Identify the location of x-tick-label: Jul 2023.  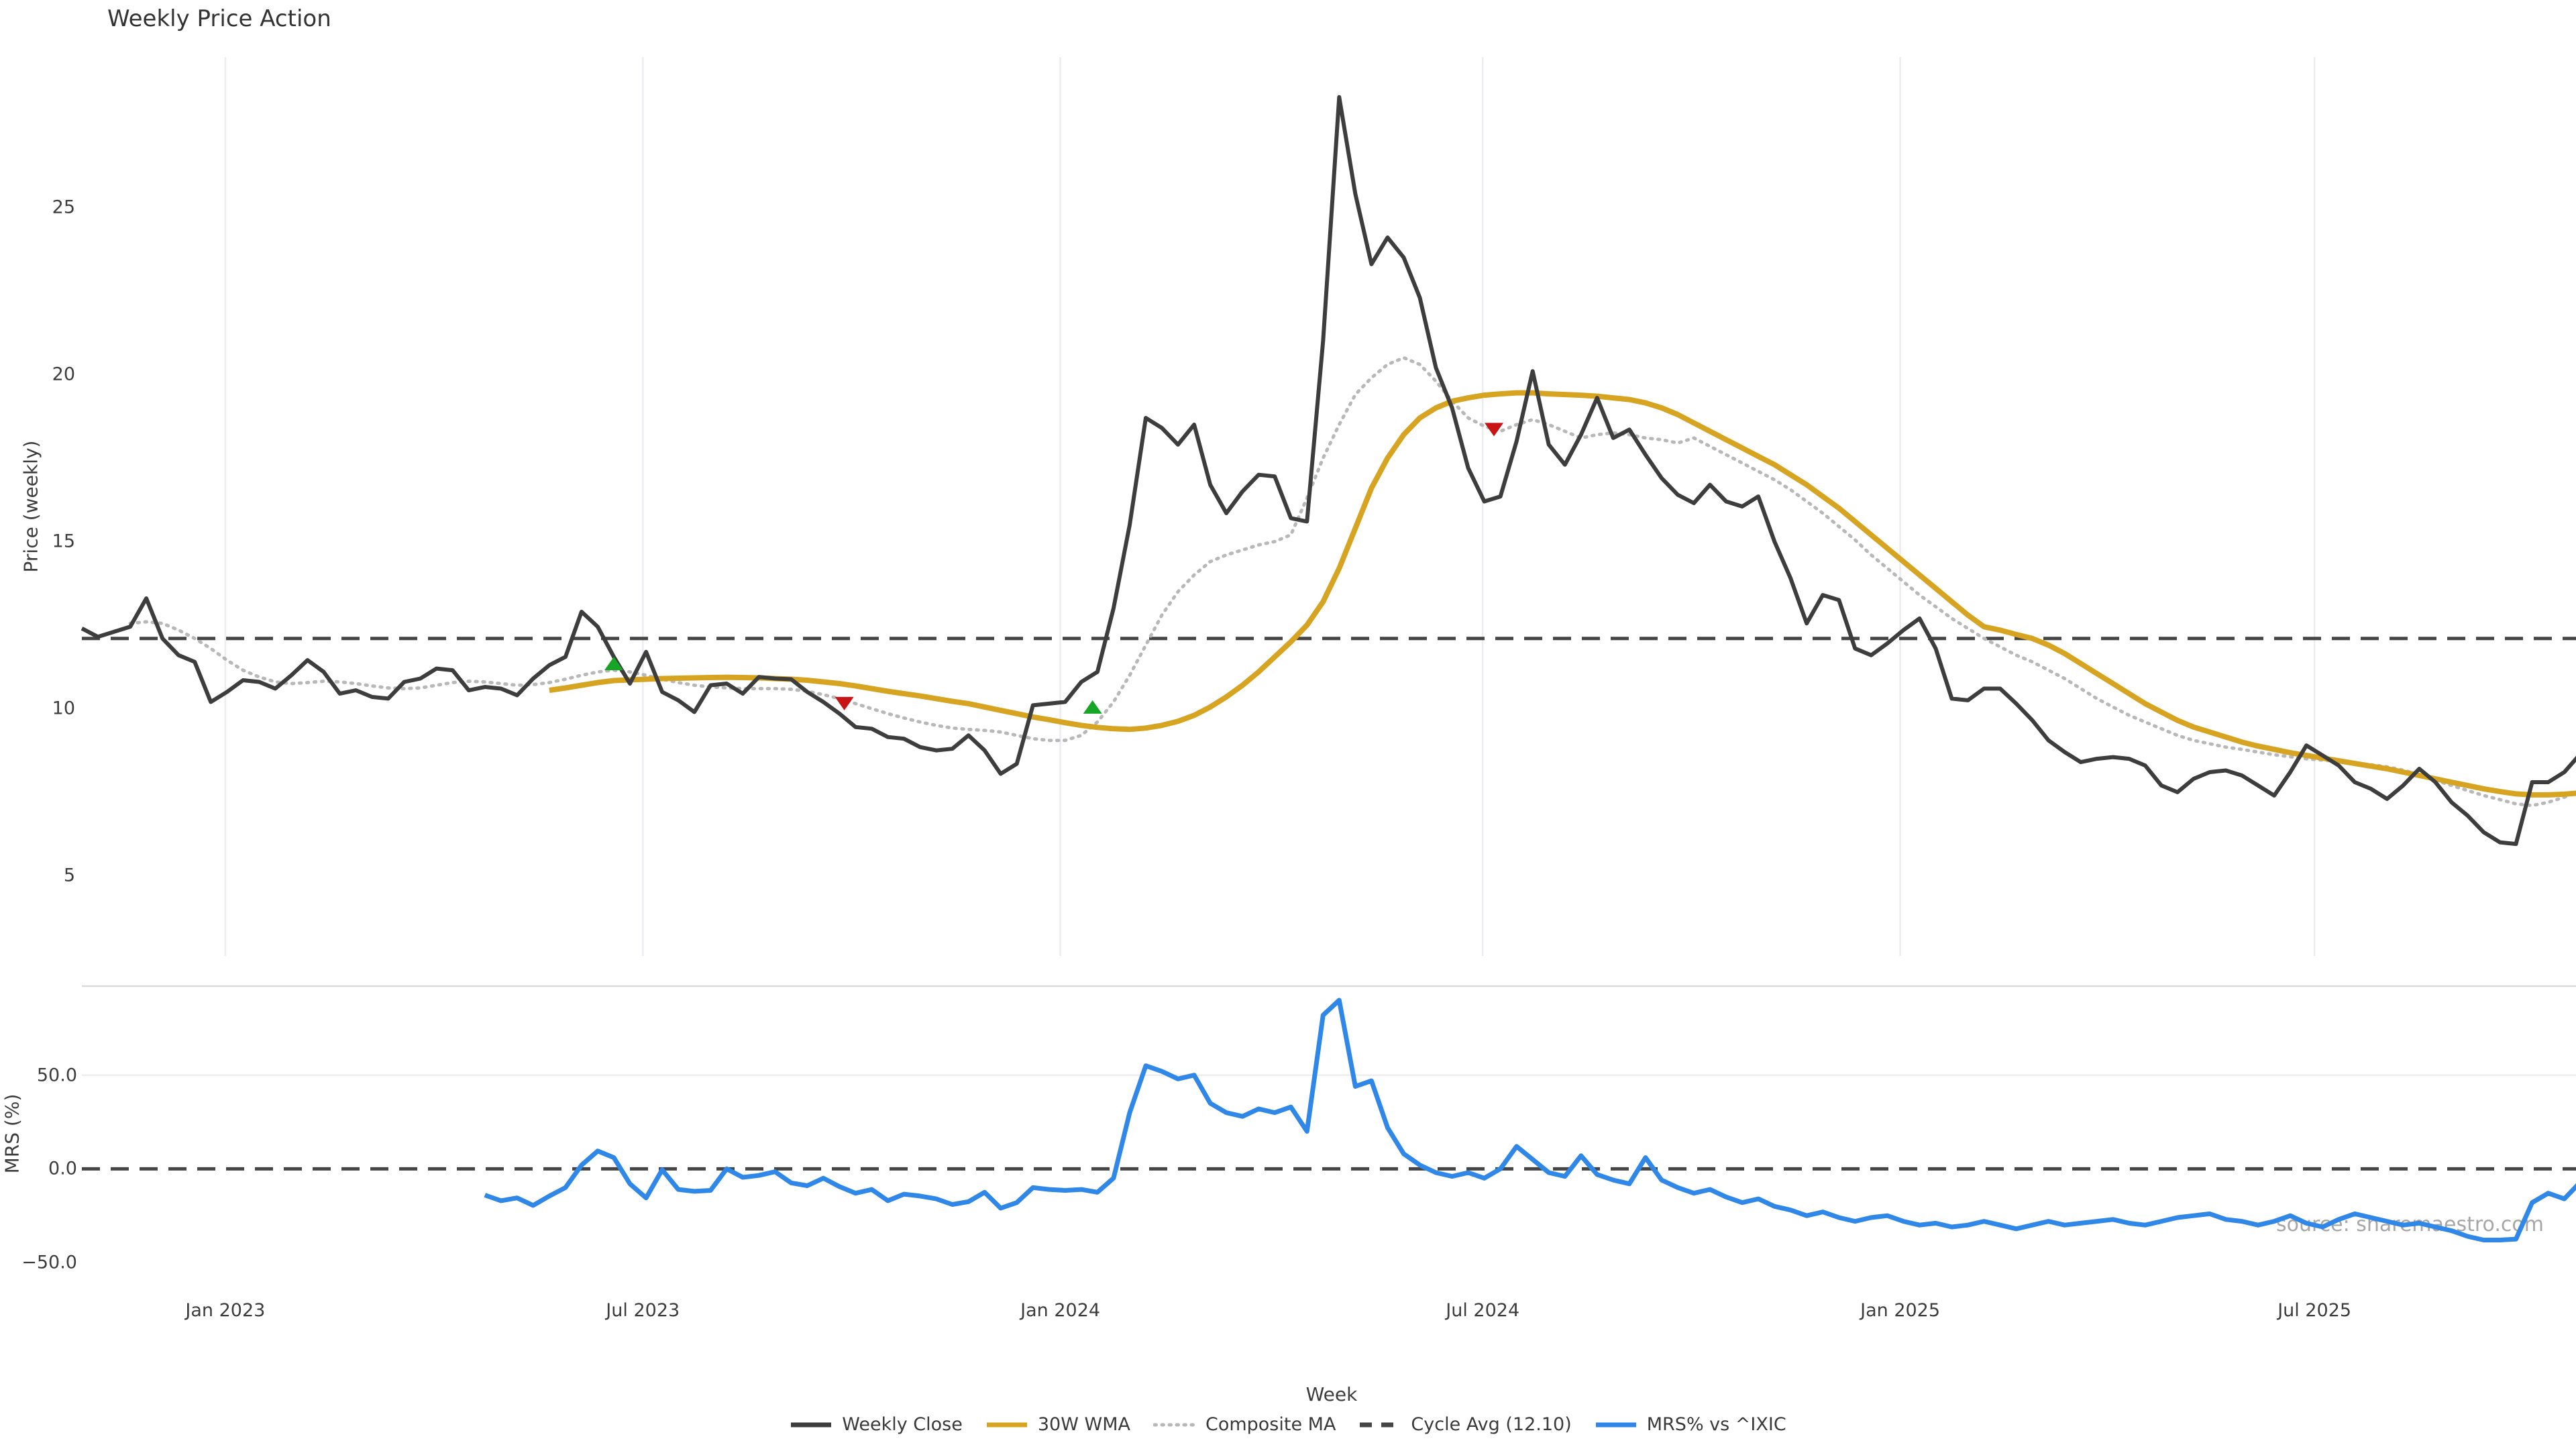
(643, 1310).